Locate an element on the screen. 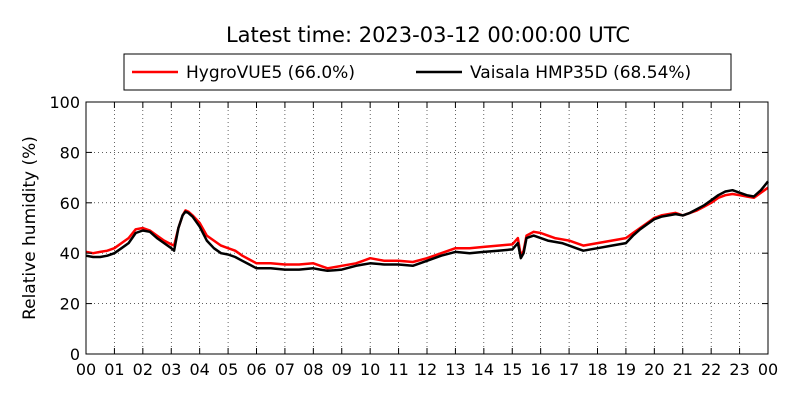  x-tick-label: 10 is located at coordinates (370, 369).